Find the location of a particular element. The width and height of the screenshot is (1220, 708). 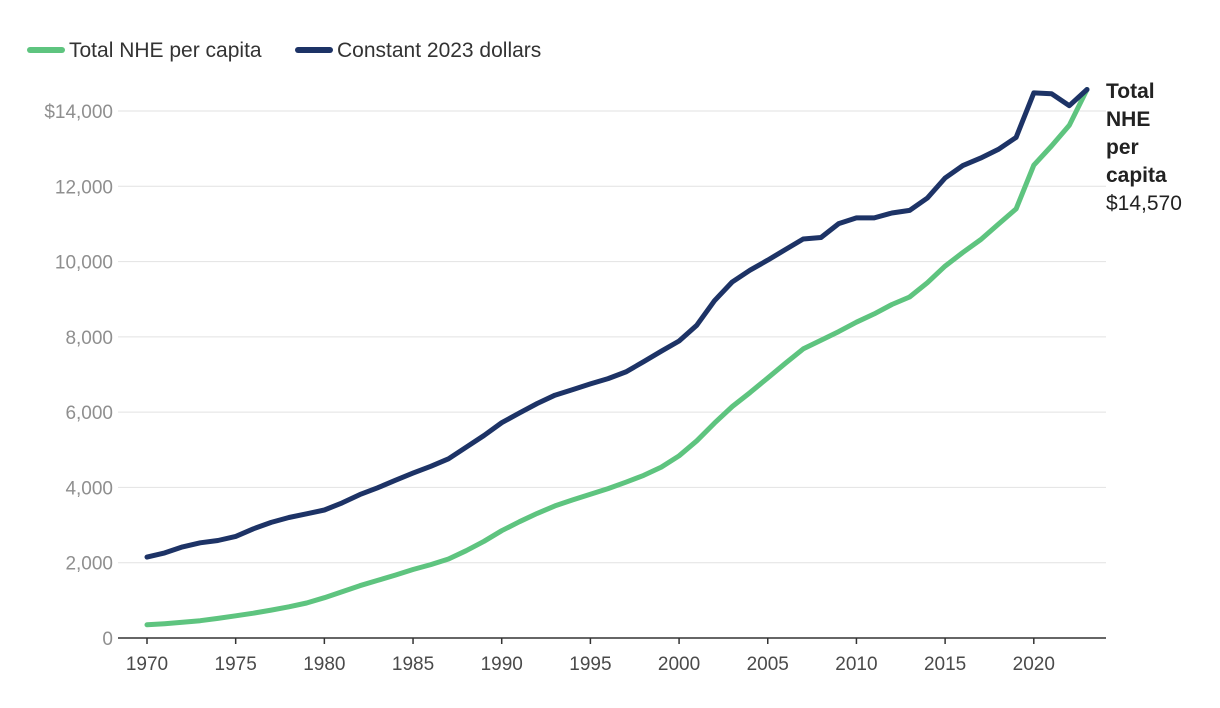

y-tick-label: 0 is located at coordinates (107, 639).